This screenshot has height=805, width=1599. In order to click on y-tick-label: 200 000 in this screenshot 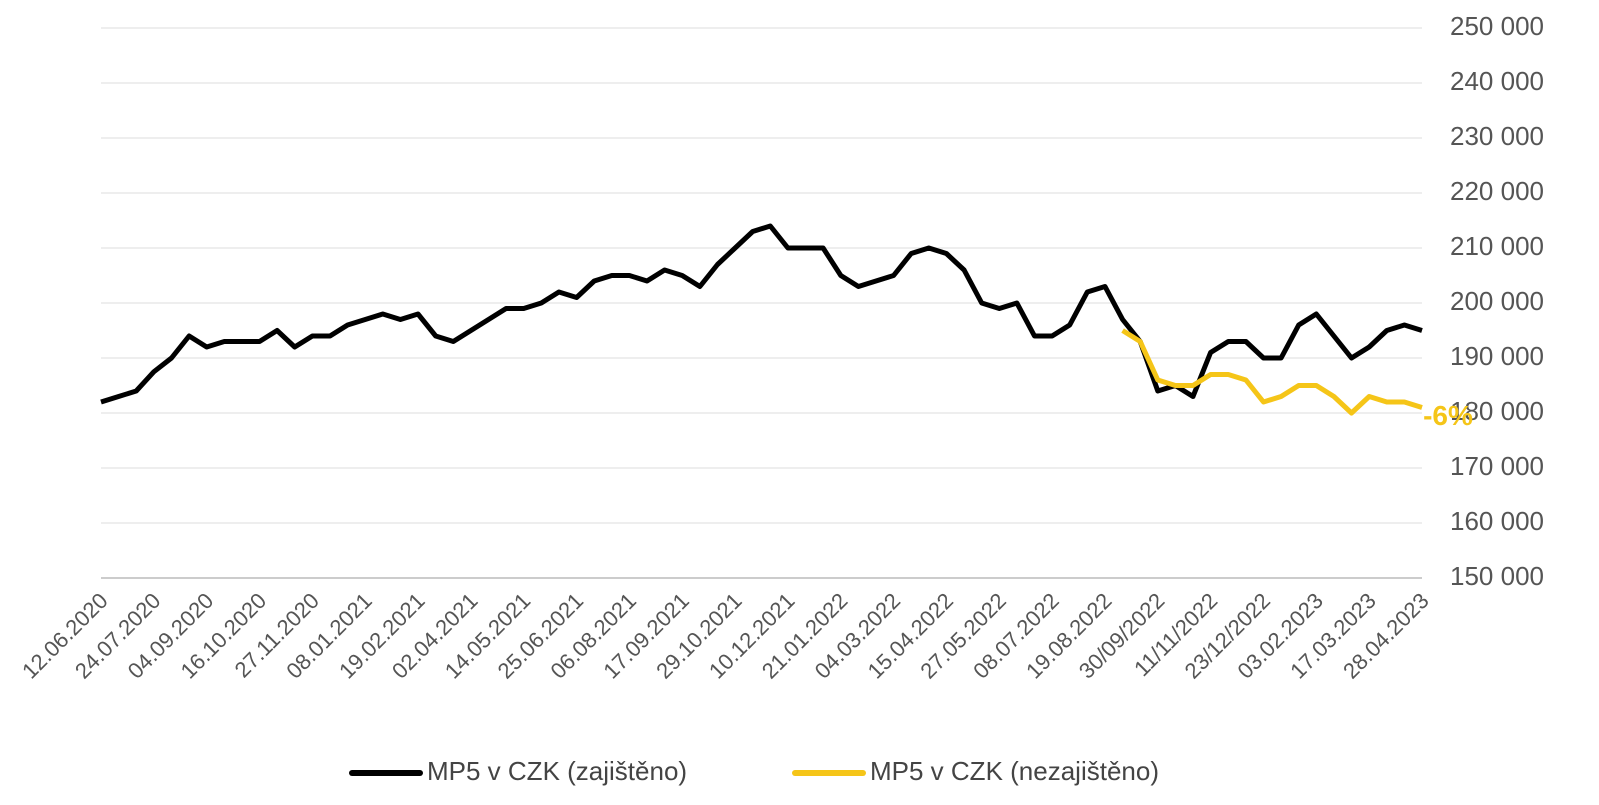, I will do `click(1497, 301)`.